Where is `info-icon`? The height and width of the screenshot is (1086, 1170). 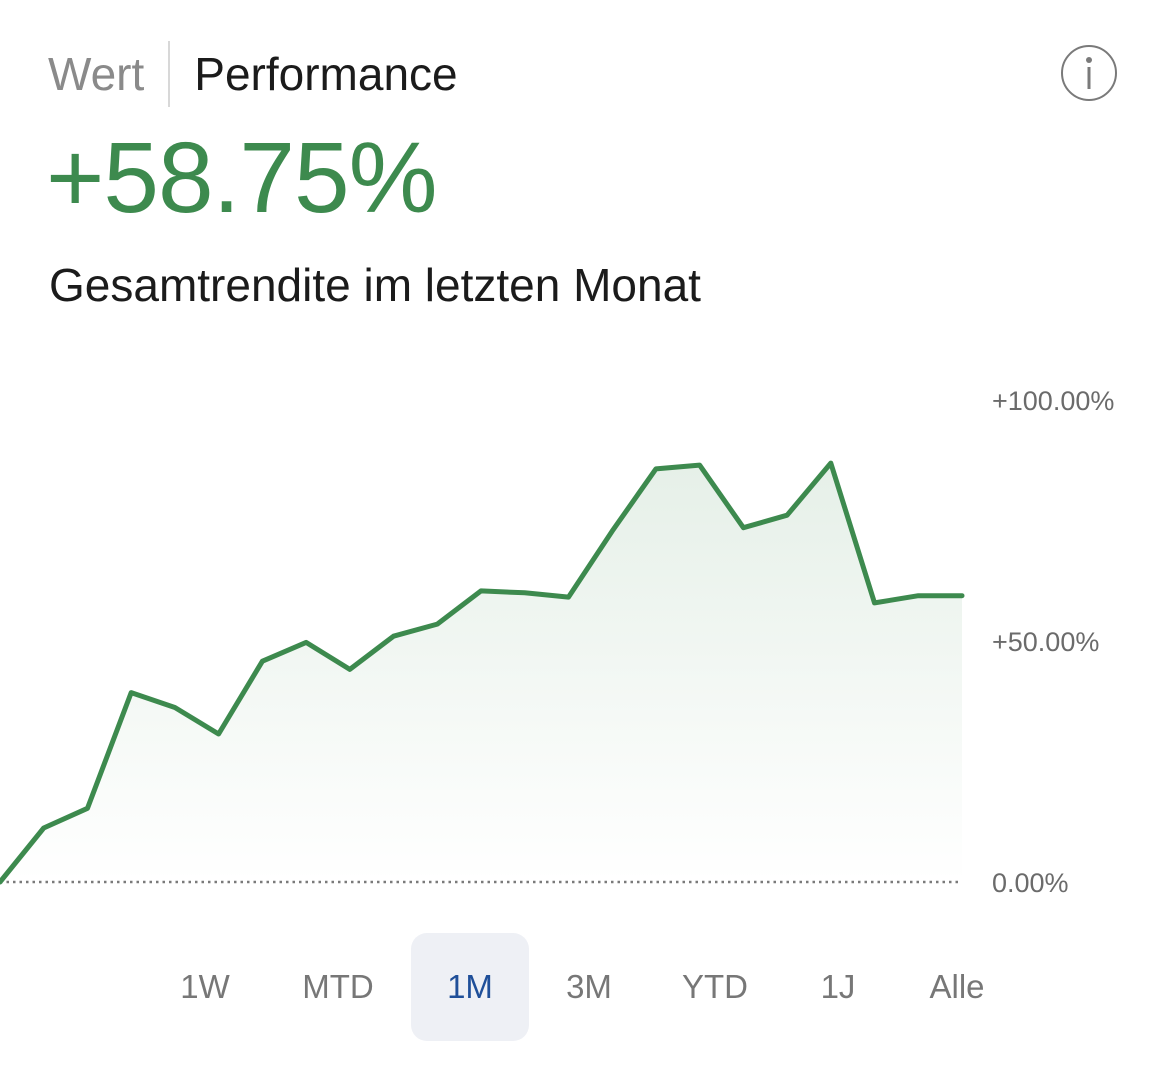
info-icon is located at coordinates (1089, 73).